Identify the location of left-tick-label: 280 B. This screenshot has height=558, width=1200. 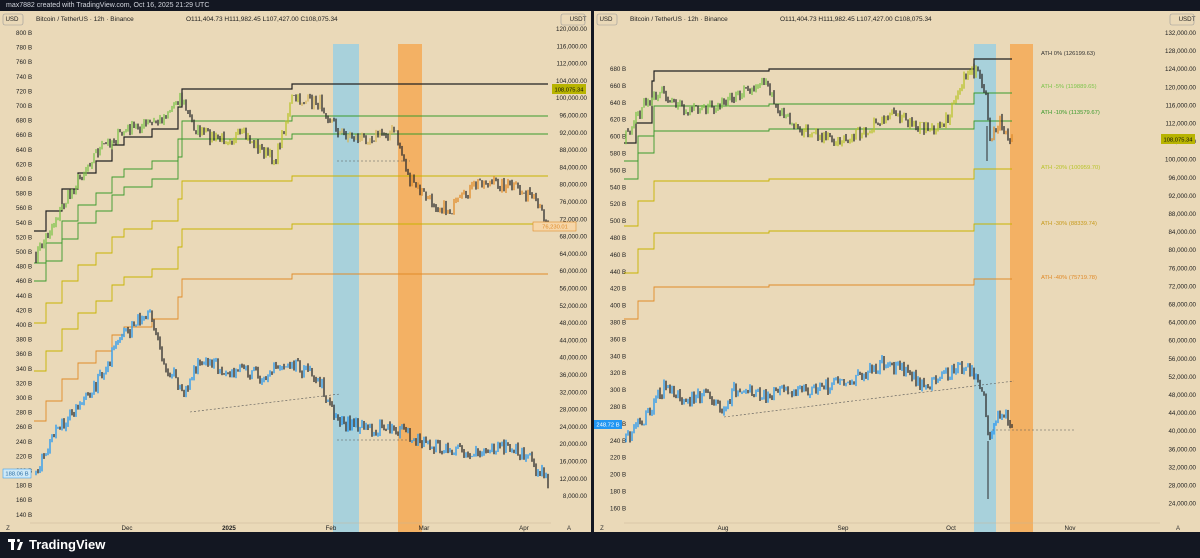
(618, 407).